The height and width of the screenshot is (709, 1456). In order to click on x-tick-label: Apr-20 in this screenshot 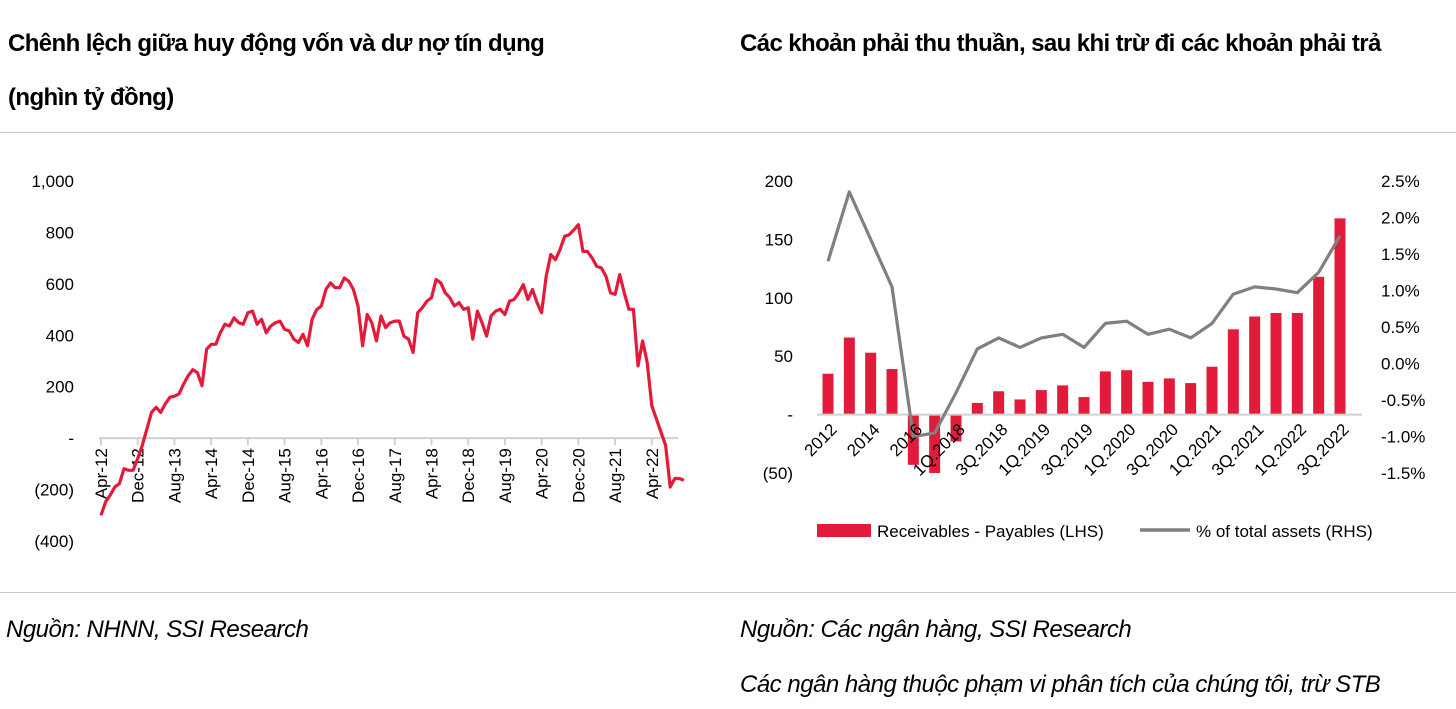, I will do `click(542, 473)`.